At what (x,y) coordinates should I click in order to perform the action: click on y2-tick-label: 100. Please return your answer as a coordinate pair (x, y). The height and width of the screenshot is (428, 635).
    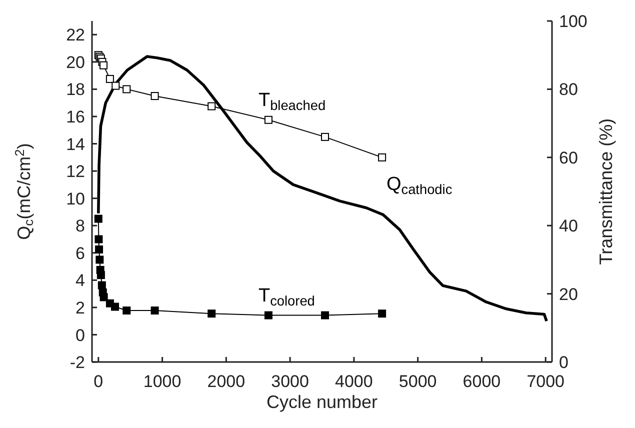
    Looking at the image, I should click on (573, 22).